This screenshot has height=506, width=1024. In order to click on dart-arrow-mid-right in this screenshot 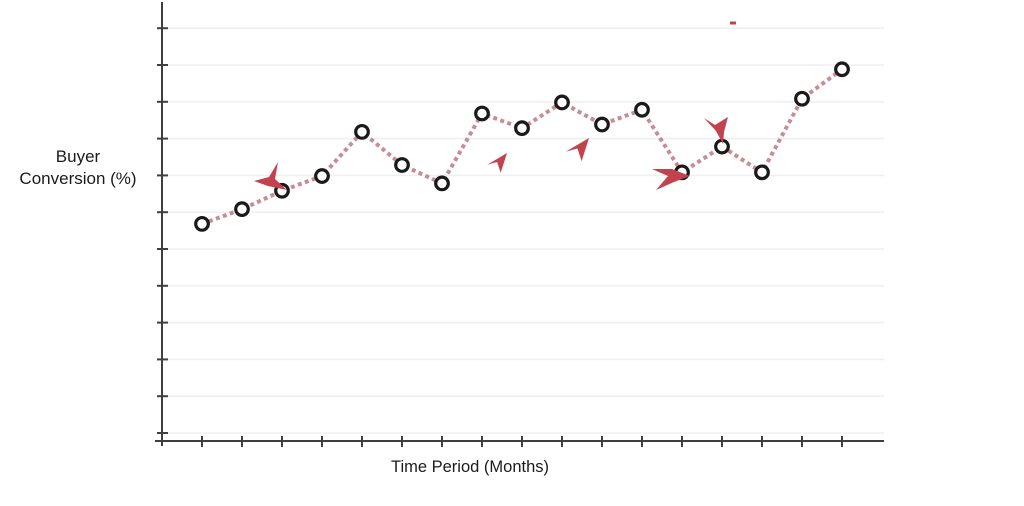, I will do `click(577, 150)`.